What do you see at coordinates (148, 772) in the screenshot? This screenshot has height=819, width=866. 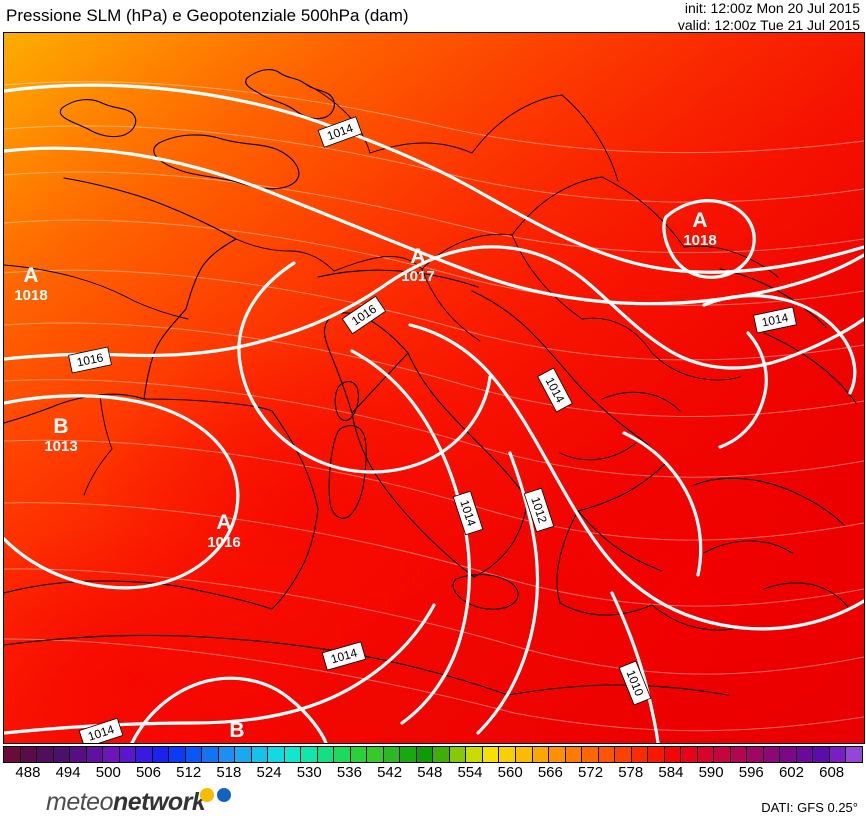 I see `colorbar-tick-label: 506` at bounding box center [148, 772].